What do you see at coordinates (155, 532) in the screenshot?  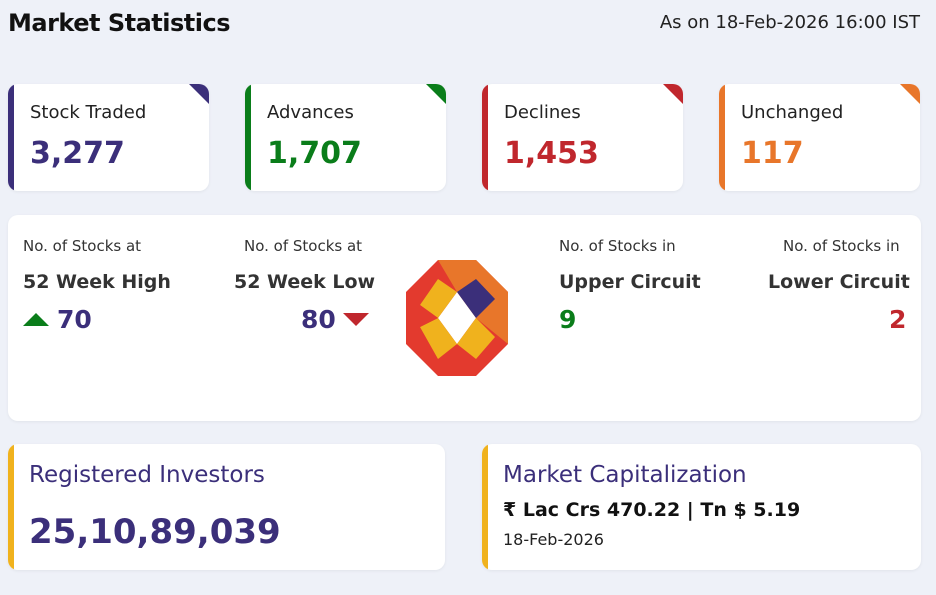 I see `registered-investors-value: 25,10,89,039` at bounding box center [155, 532].